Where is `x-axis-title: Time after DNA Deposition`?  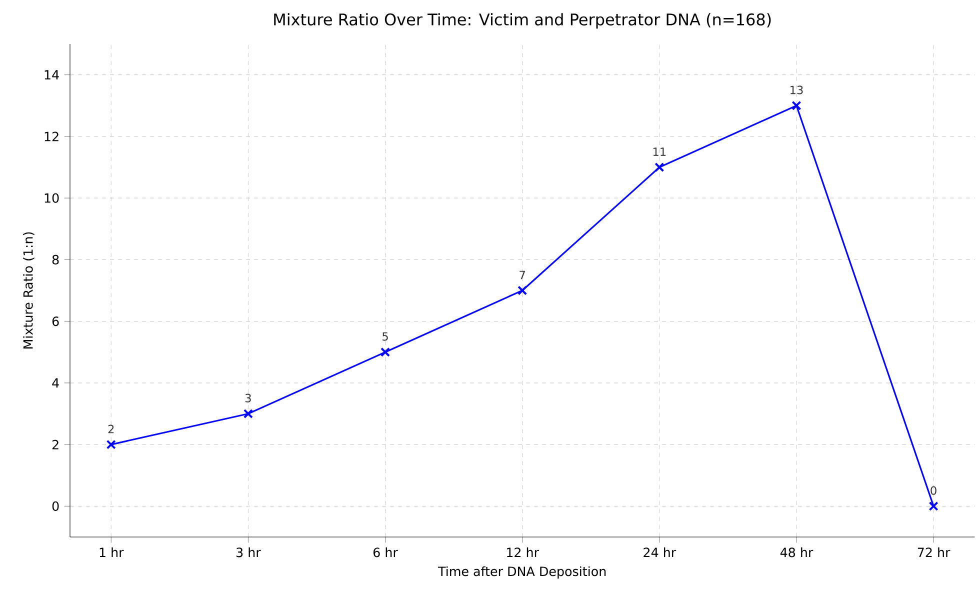
x-axis-title: Time after DNA Deposition is located at coordinates (522, 572).